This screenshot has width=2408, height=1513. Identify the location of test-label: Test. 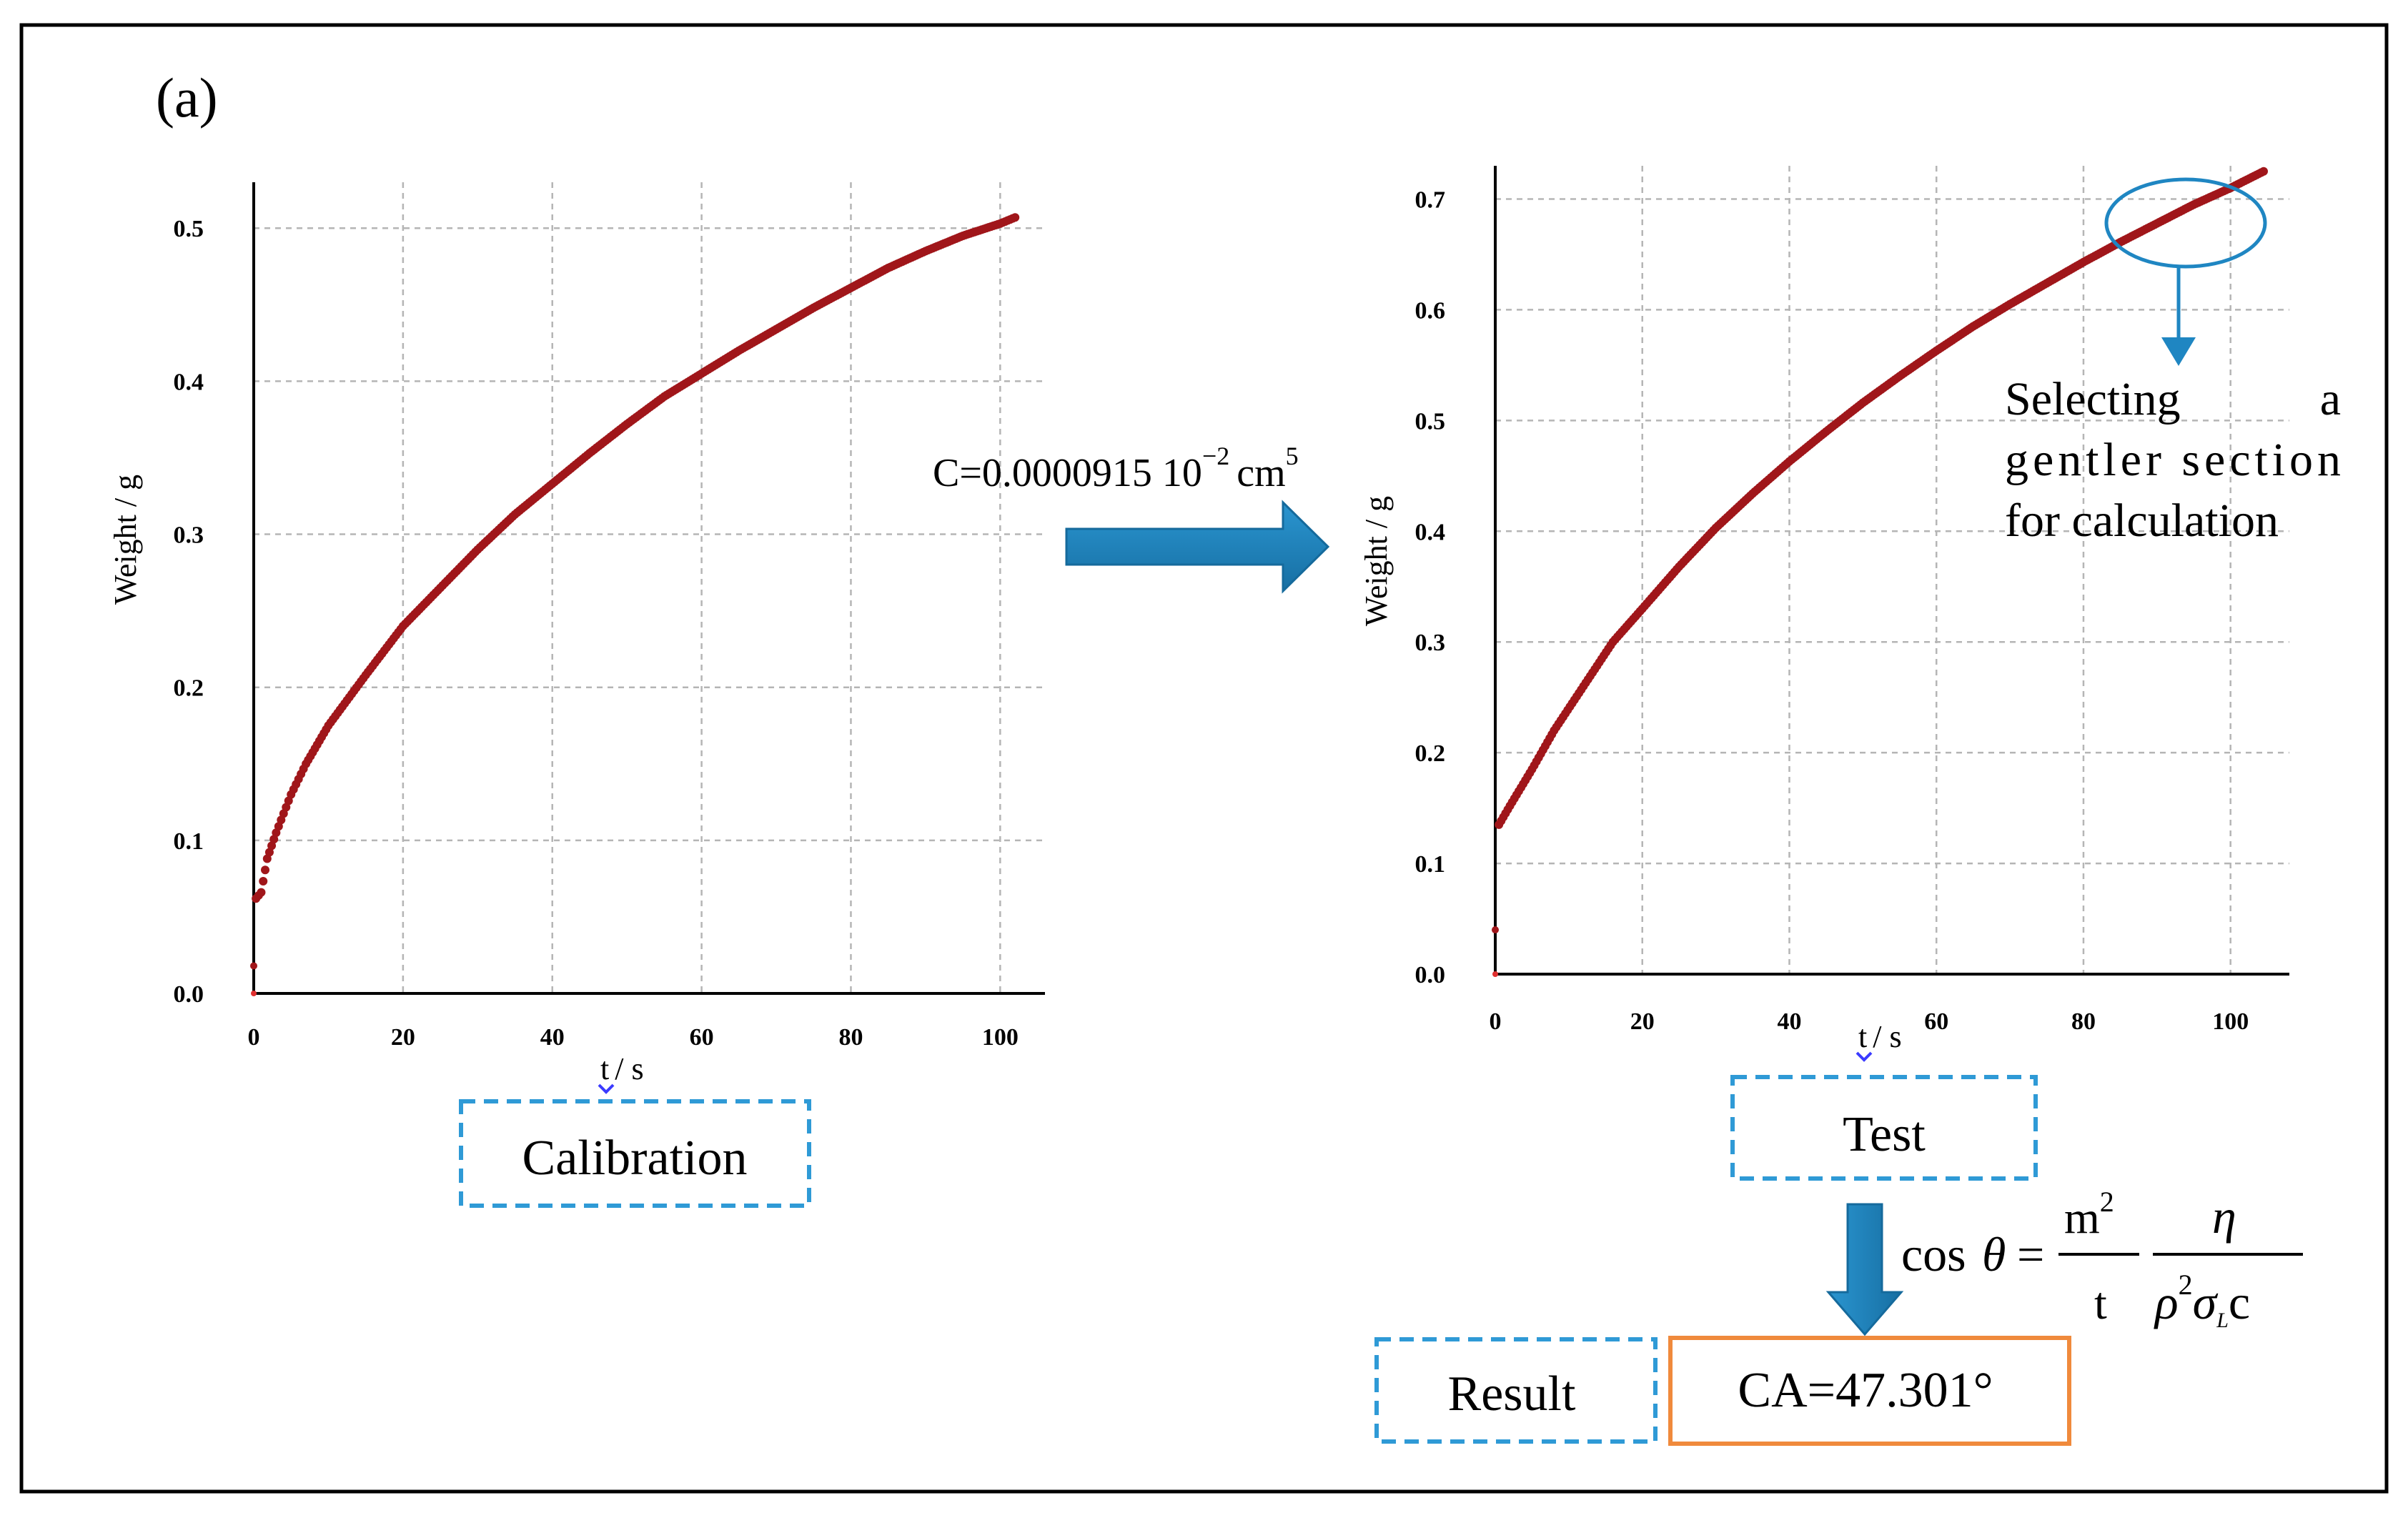
(1884, 1134).